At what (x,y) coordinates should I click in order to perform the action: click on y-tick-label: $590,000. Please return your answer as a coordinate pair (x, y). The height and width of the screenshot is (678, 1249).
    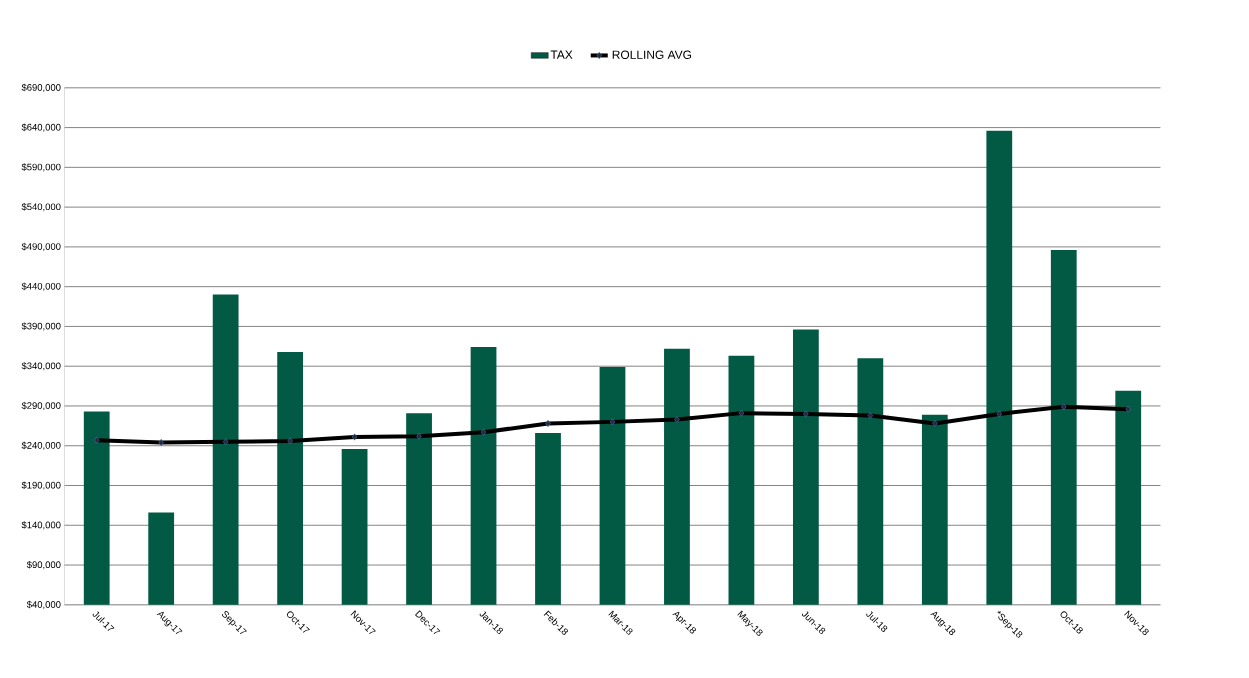
    Looking at the image, I should click on (41, 167).